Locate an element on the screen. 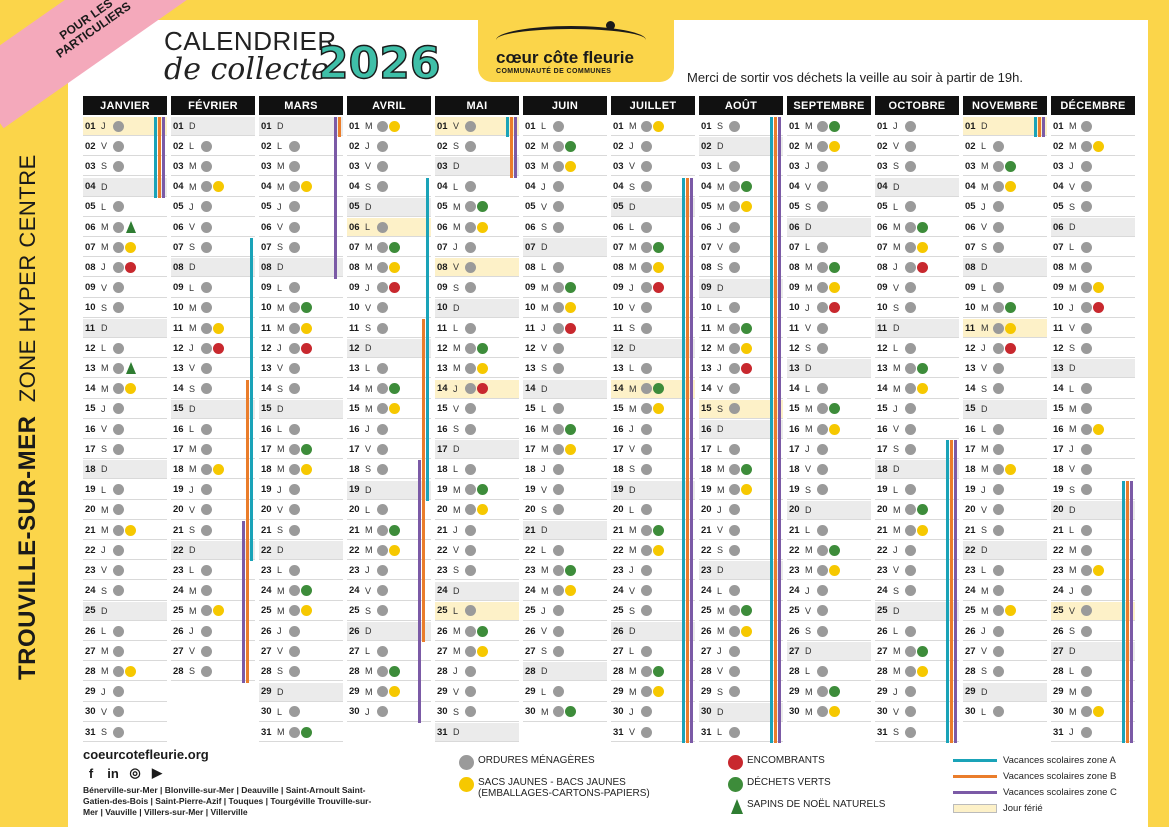 The width and height of the screenshot is (1169, 827). day-row: 15 S is located at coordinates (741, 409).